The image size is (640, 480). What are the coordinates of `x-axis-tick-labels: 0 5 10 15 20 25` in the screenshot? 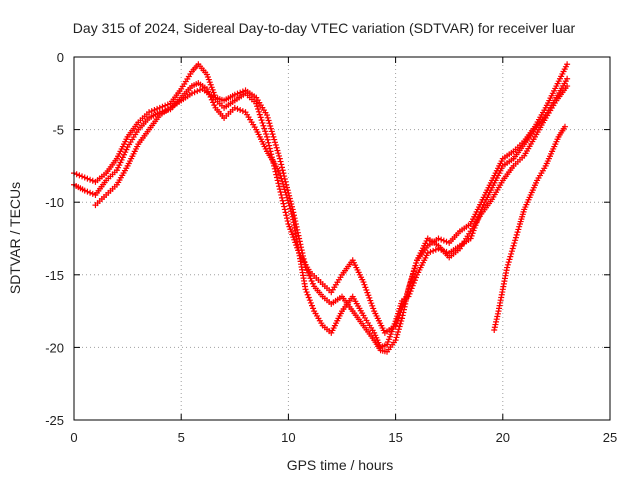 It's located at (343, 437).